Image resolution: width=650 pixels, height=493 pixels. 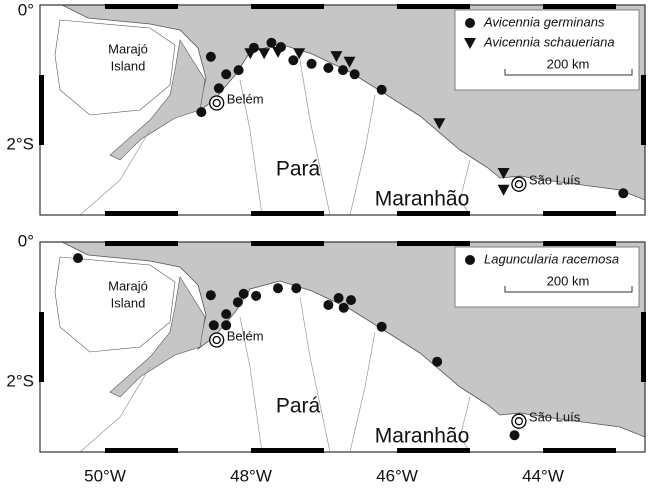 I want to click on legend-label: Avicennia germinans, so click(x=544, y=21).